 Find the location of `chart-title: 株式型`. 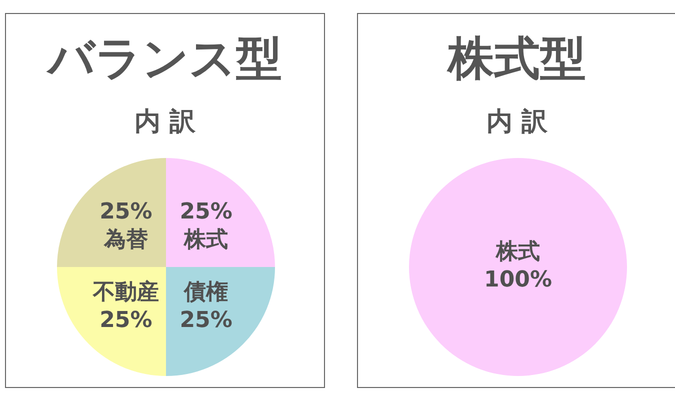

chart-title: 株式型 is located at coordinates (516, 58).